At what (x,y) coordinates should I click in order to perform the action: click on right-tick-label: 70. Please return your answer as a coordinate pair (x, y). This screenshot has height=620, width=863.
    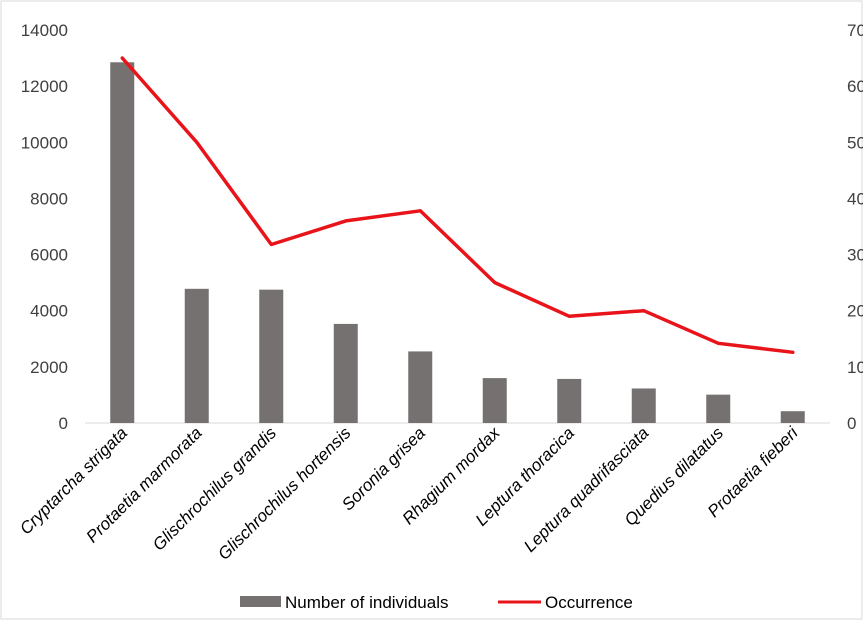
    Looking at the image, I should click on (855, 30).